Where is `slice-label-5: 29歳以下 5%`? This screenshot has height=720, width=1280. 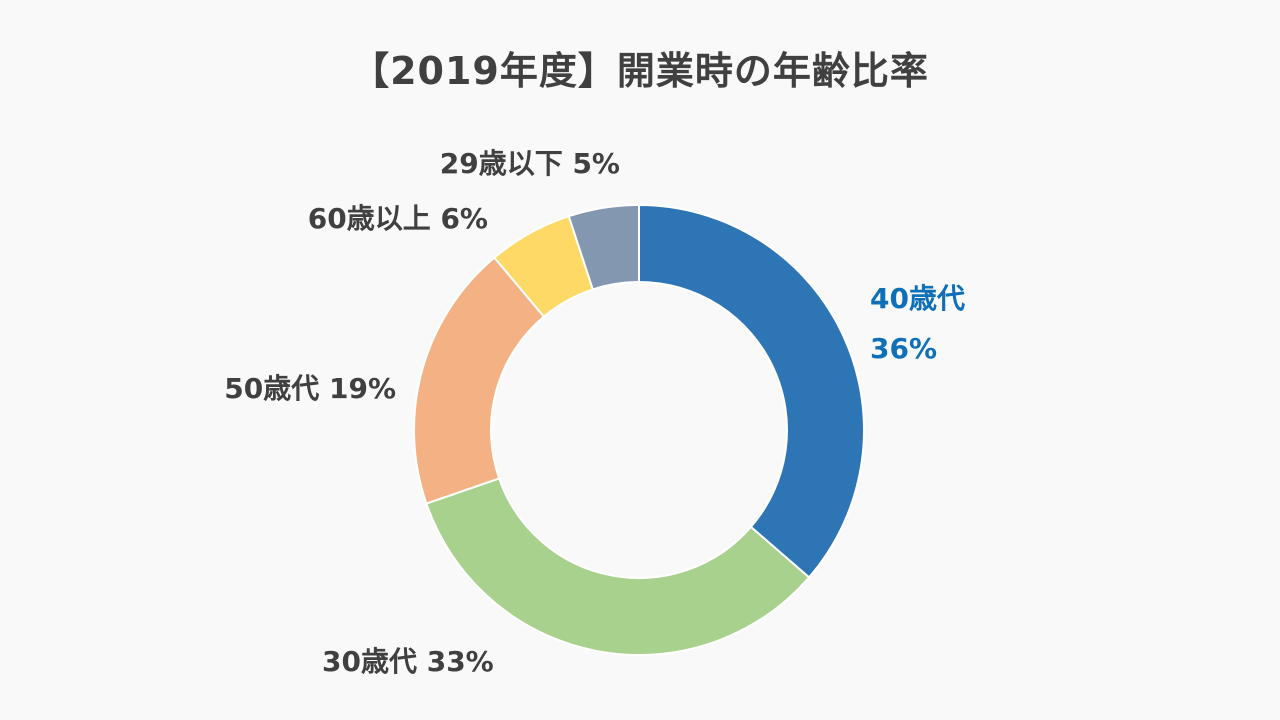 slice-label-5: 29歳以下 5% is located at coordinates (530, 163).